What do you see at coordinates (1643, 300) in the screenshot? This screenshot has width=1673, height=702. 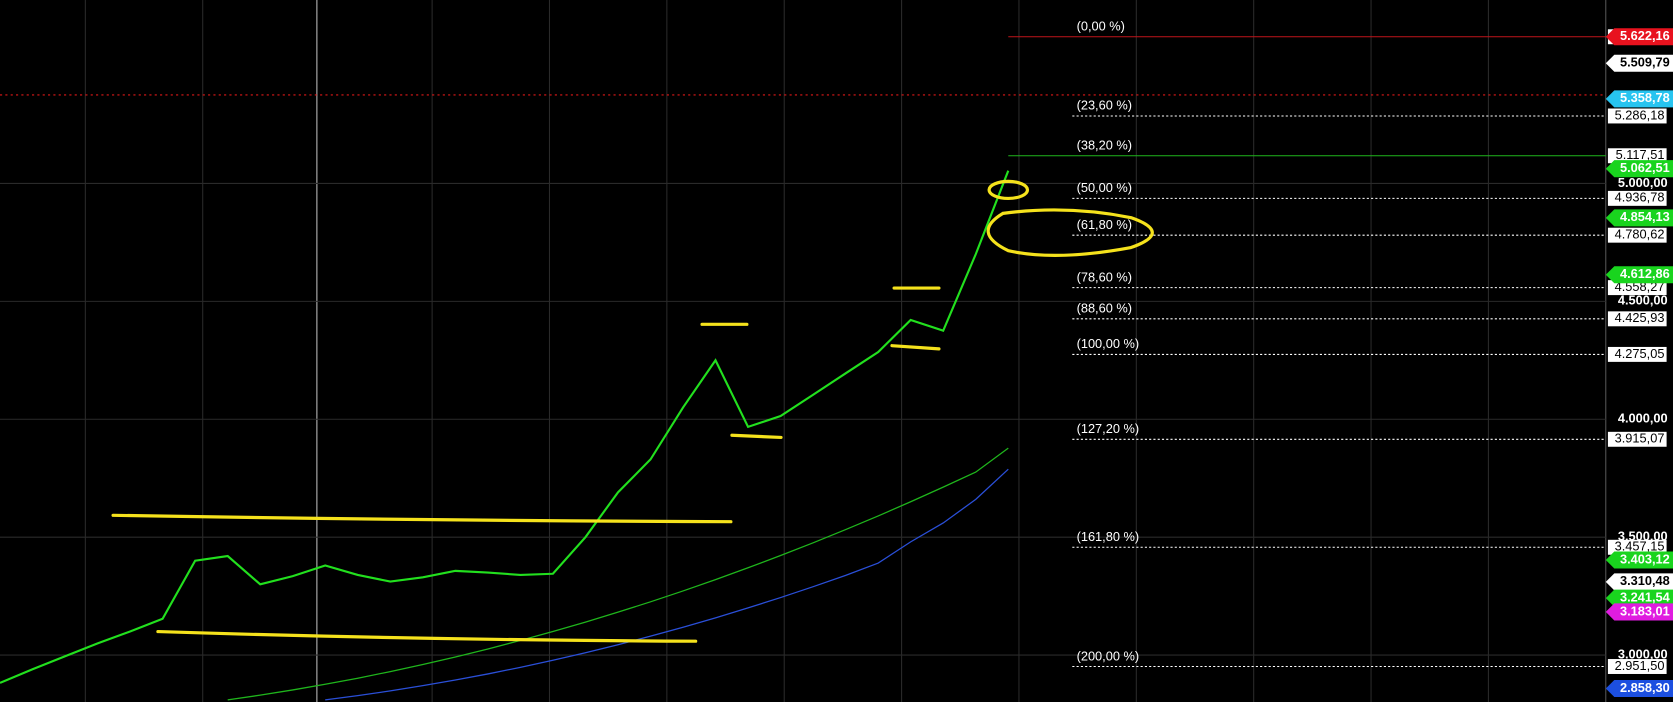 I see `y-tick-label: 4.500,00` at bounding box center [1643, 300].